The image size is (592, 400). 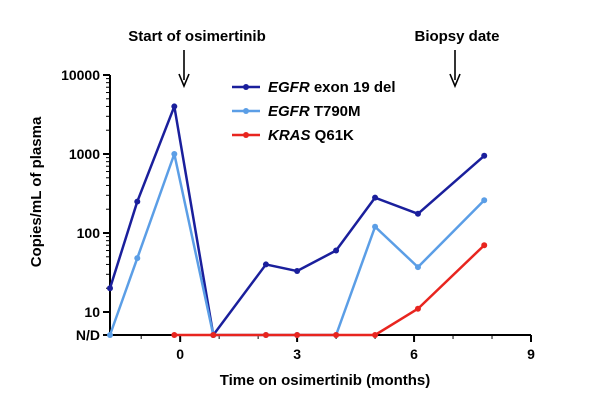 What do you see at coordinates (335, 111) in the screenshot?
I see `legend-label-rest: T790M` at bounding box center [335, 111].